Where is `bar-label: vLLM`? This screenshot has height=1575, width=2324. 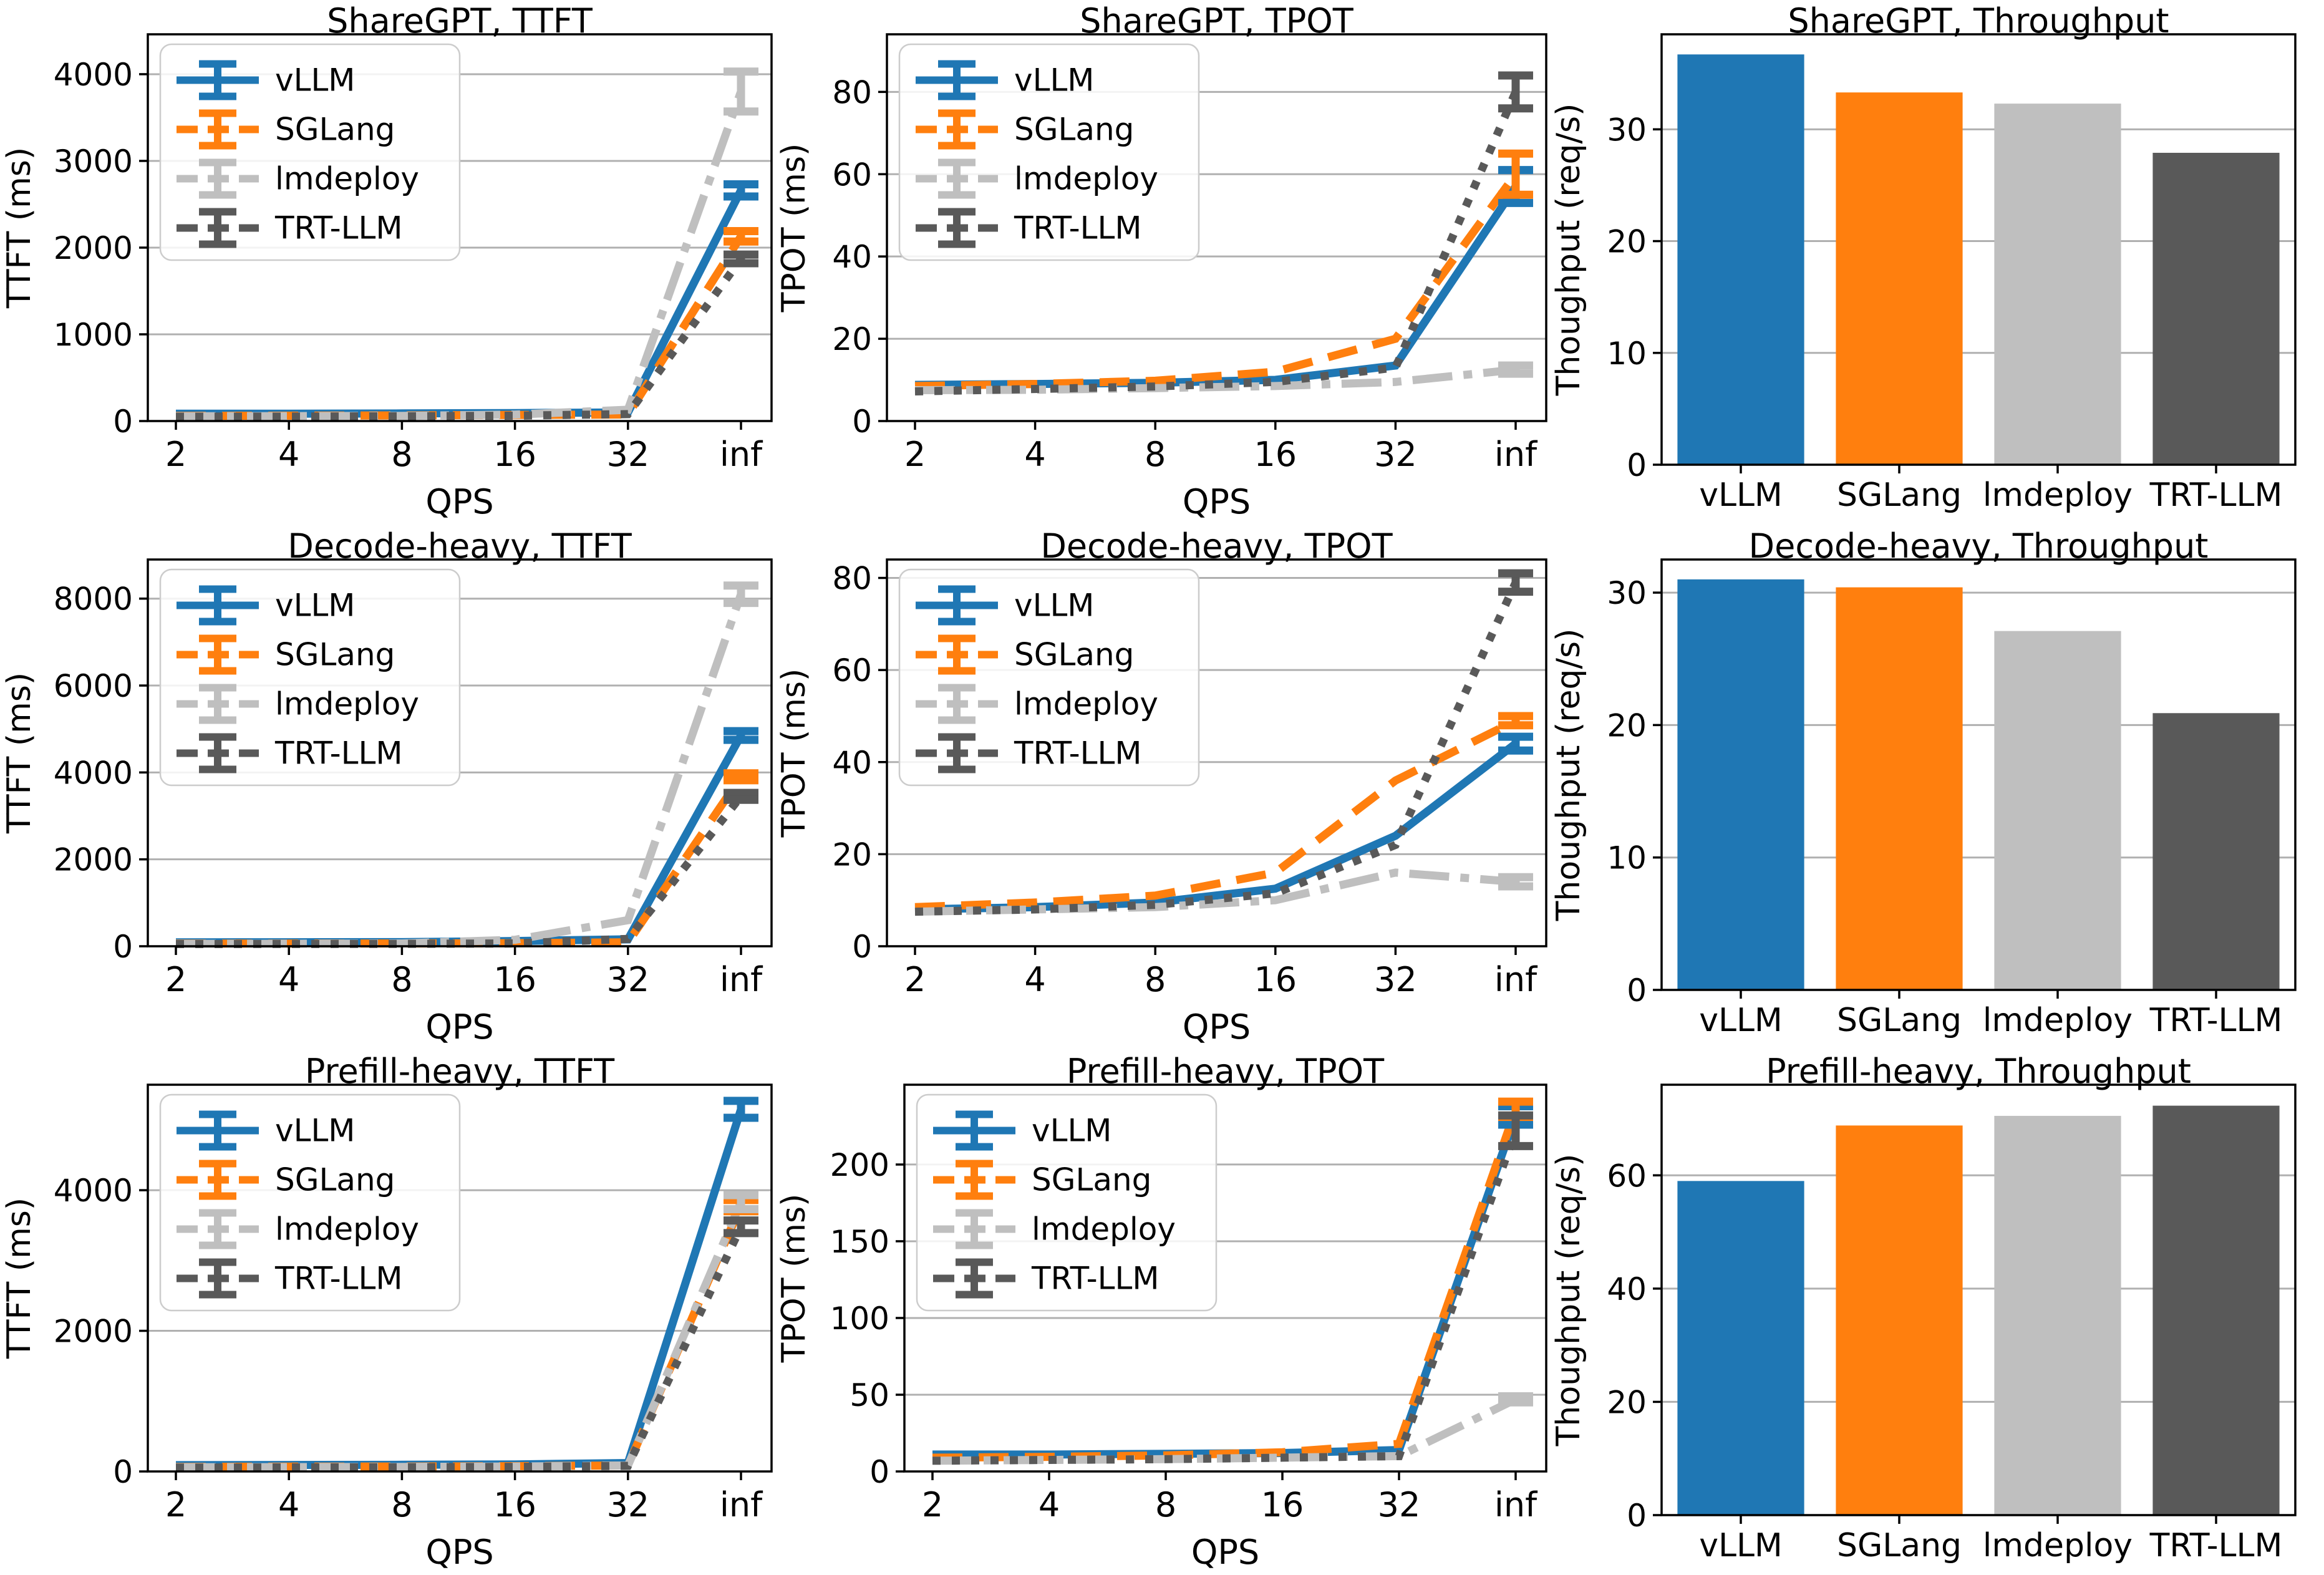
bar-label: vLLM is located at coordinates (1741, 1545).